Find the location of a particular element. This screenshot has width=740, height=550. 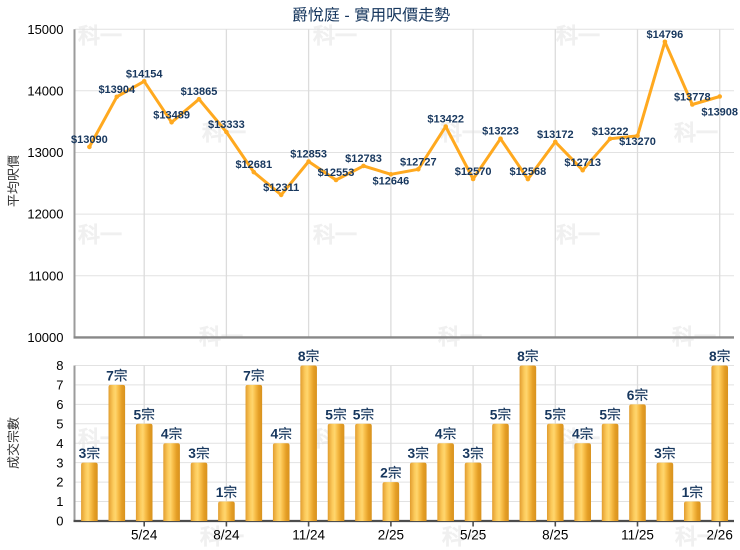

svg-text: $12783 is located at coordinates (363, 159).